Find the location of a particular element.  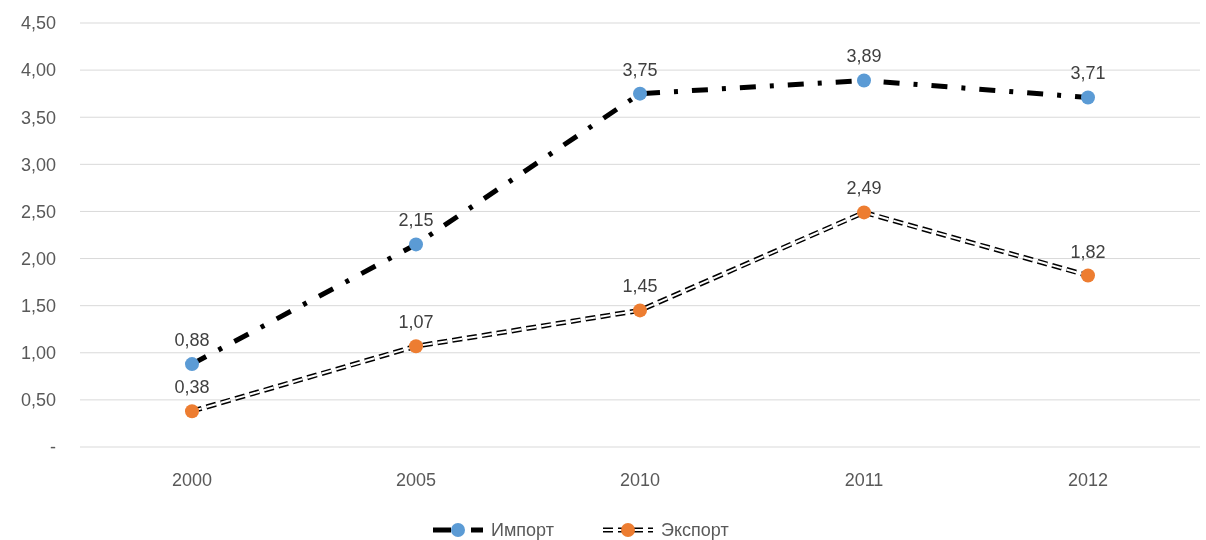

y-tick-label: 1,00 is located at coordinates (38, 353).